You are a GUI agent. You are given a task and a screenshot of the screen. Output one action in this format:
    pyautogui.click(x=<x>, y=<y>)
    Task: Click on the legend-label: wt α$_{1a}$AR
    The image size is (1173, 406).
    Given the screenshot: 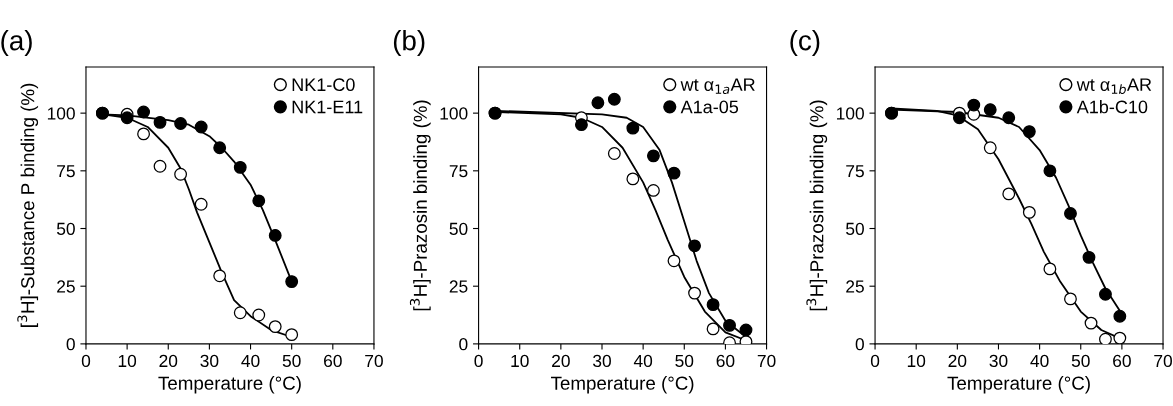 What is the action you would take?
    pyautogui.click(x=717, y=86)
    